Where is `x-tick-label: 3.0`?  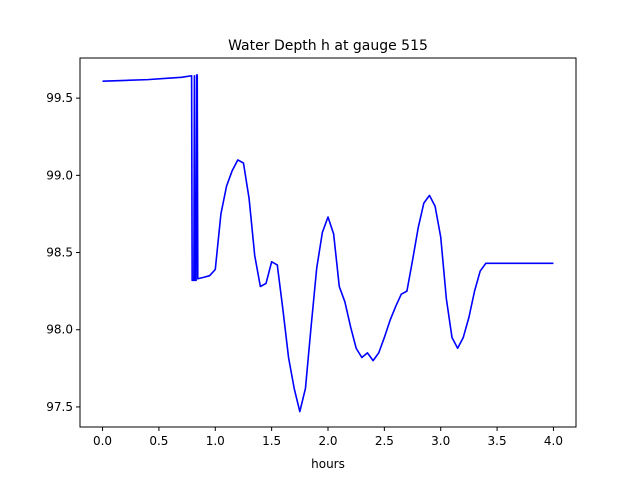 x-tick-label: 3.0 is located at coordinates (440, 441).